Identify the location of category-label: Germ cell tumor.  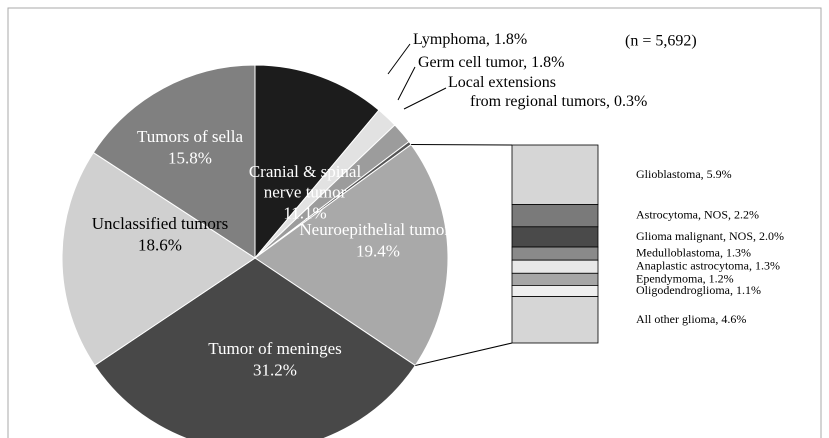
(471, 62).